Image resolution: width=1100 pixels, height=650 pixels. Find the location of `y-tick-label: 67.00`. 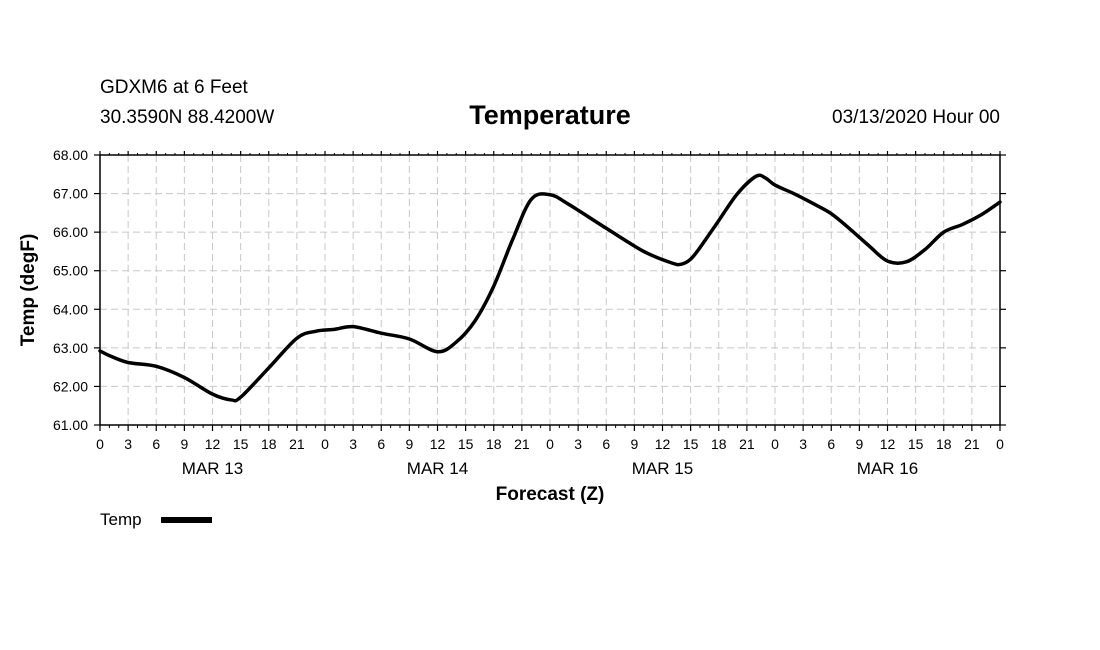

y-tick-label: 67.00 is located at coordinates (70, 194).